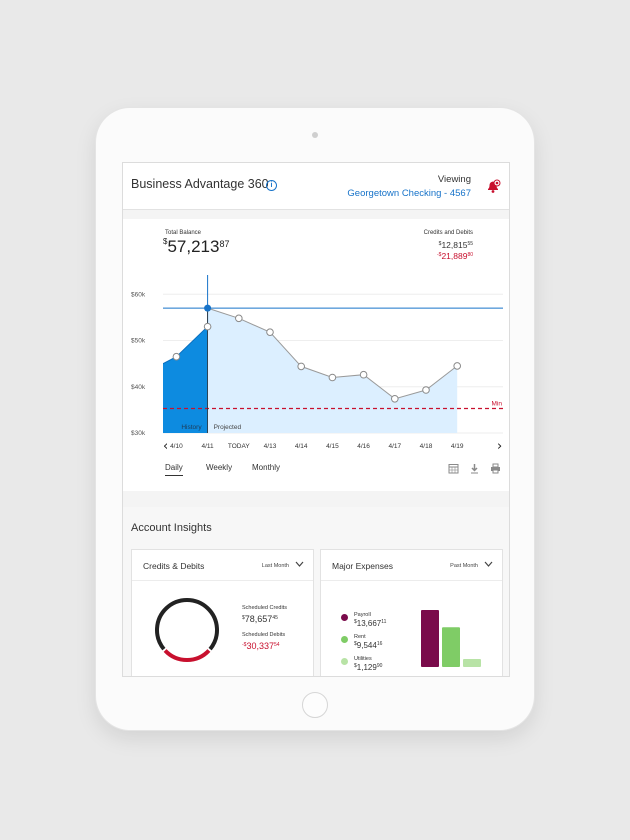  Describe the element at coordinates (316, 474) in the screenshot. I see `chart-period-tabs: Daily Weekly Monthly` at that location.